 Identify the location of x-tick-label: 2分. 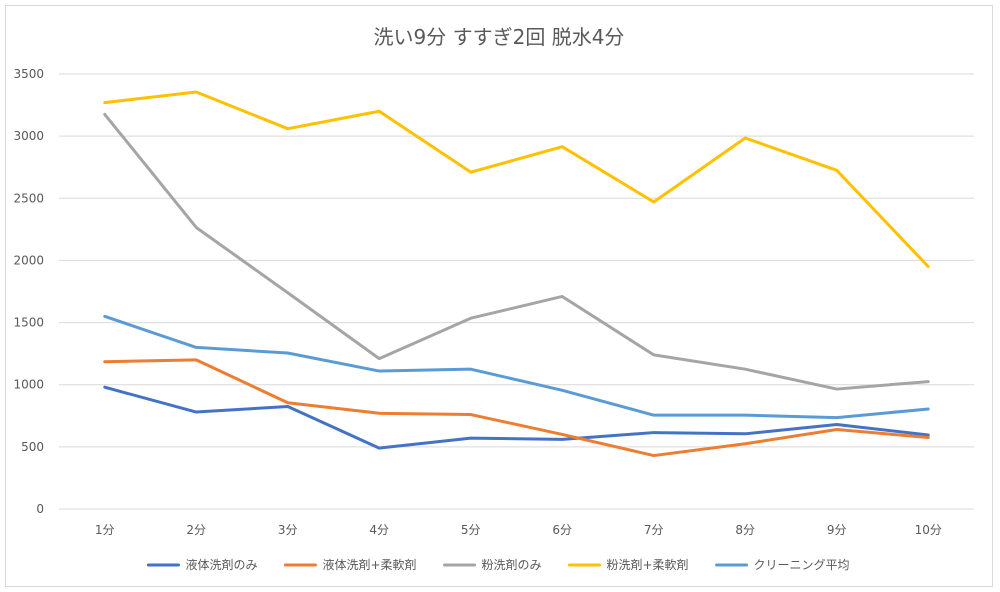
(196, 530).